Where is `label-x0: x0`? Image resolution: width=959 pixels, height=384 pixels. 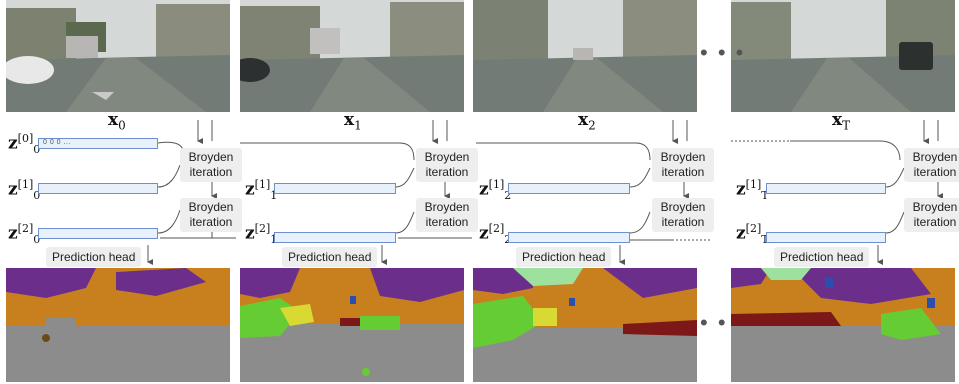
label-x0: x0 is located at coordinates (117, 121).